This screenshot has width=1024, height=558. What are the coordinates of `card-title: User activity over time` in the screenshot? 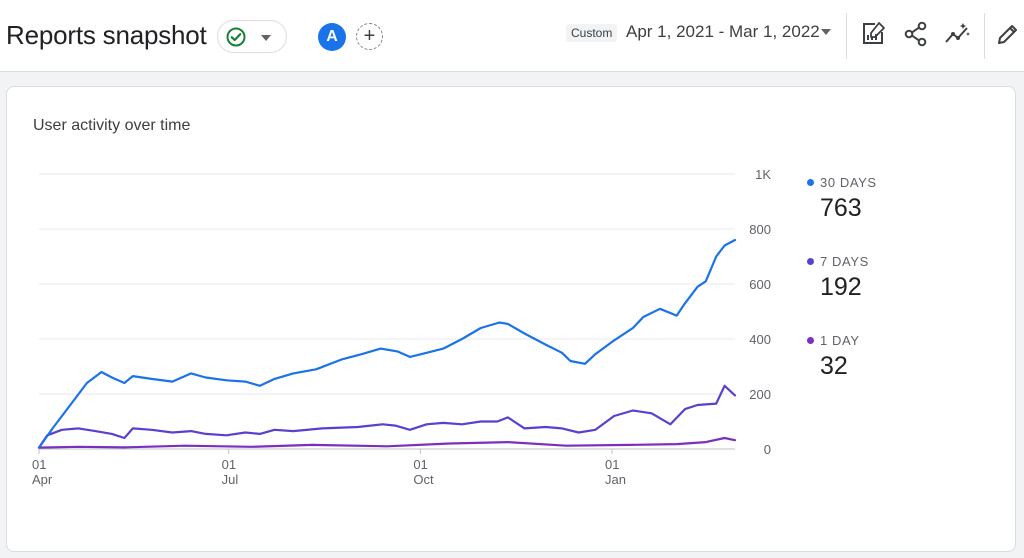 It's located at (112, 125).